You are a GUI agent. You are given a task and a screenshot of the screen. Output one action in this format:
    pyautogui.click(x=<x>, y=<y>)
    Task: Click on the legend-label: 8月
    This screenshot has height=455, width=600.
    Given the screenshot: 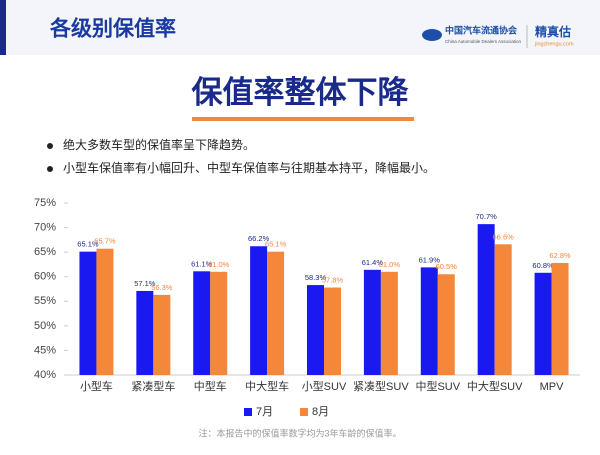 What is the action you would take?
    pyautogui.click(x=320, y=412)
    